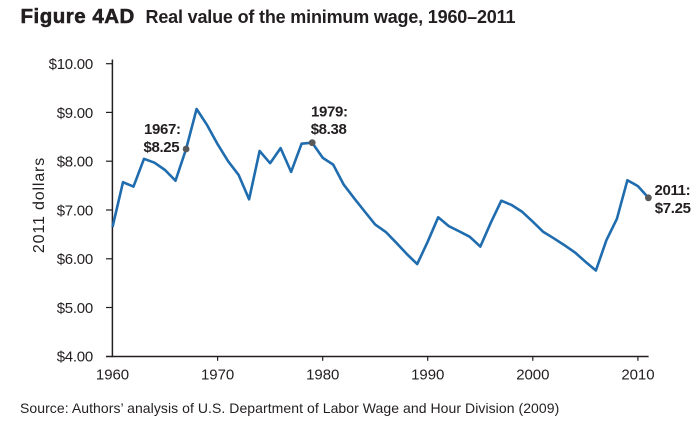 Image resolution: width=700 pixels, height=424 pixels. I want to click on svg-text: 1990, so click(427, 375).